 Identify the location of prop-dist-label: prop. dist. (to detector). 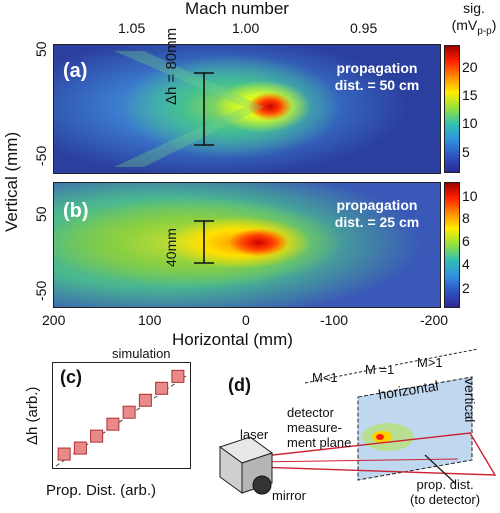
(445, 492).